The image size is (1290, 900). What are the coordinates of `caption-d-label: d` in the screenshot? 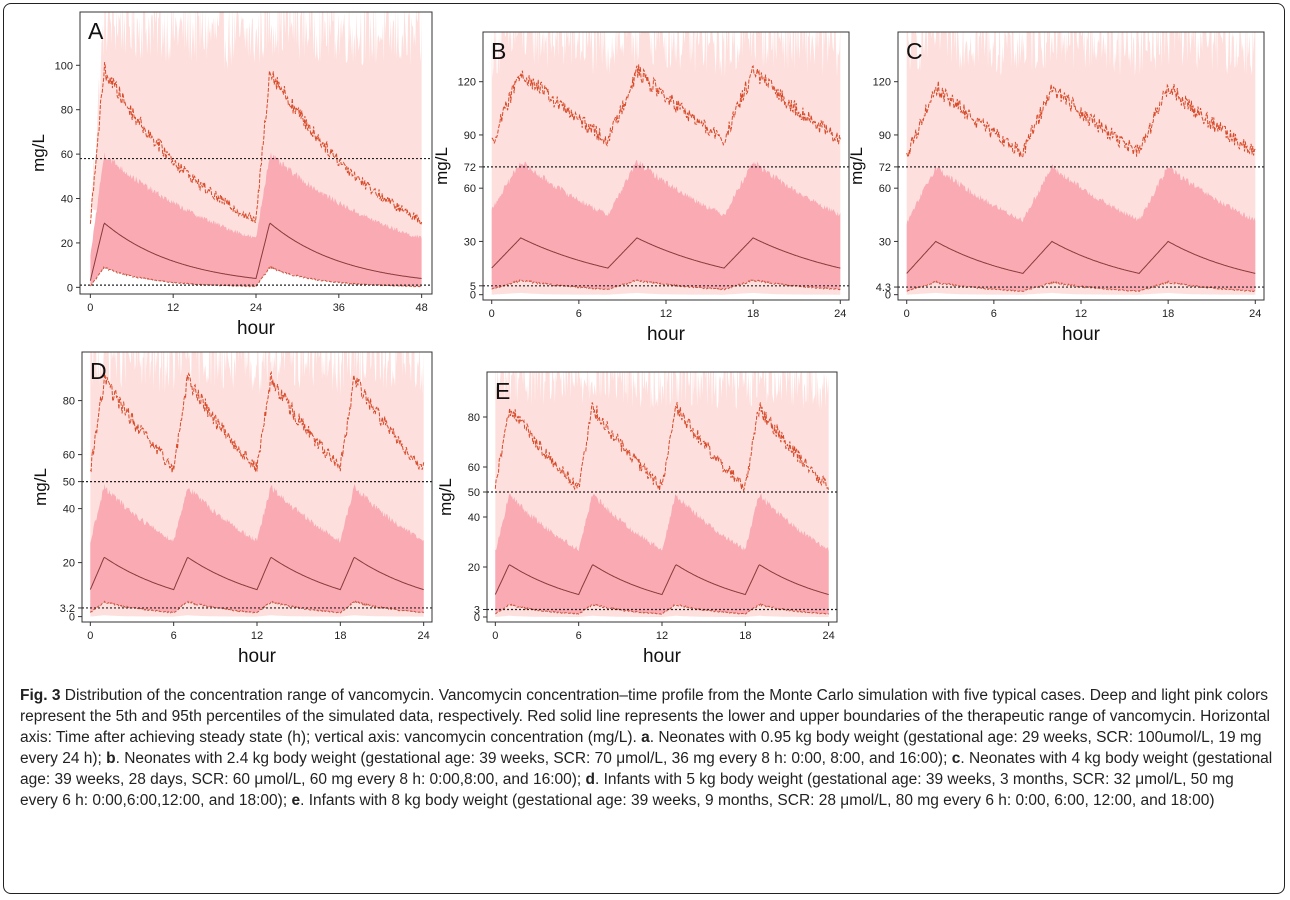 It's located at (590, 779).